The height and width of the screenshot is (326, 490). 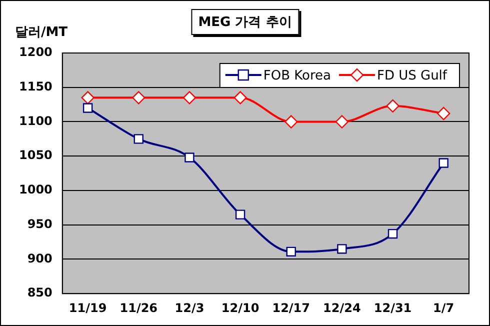 I want to click on y-tick-label: 1050, so click(x=35, y=155).